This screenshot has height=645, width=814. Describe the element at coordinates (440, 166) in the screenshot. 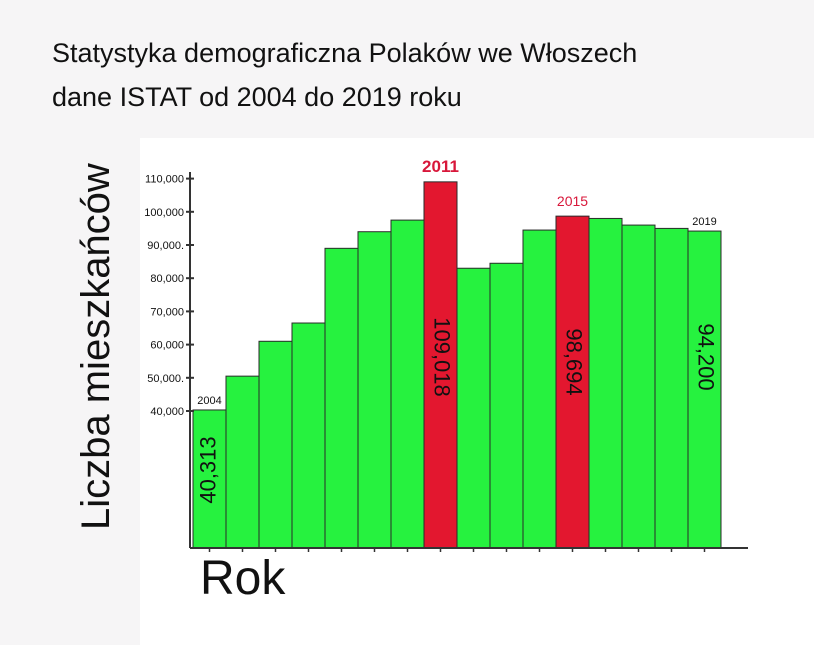

I see `category-label-2011: 2011` at that location.